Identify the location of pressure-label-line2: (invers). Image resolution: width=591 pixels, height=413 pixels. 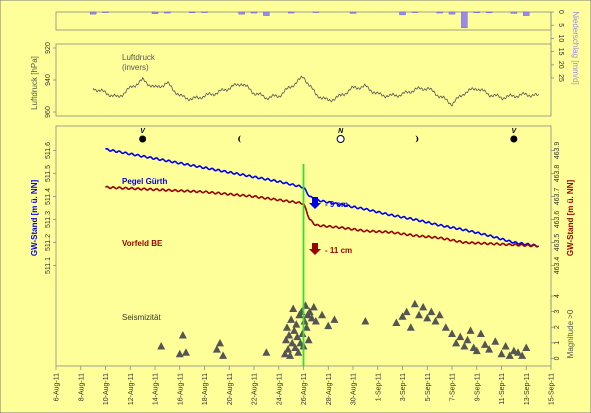
(135, 67).